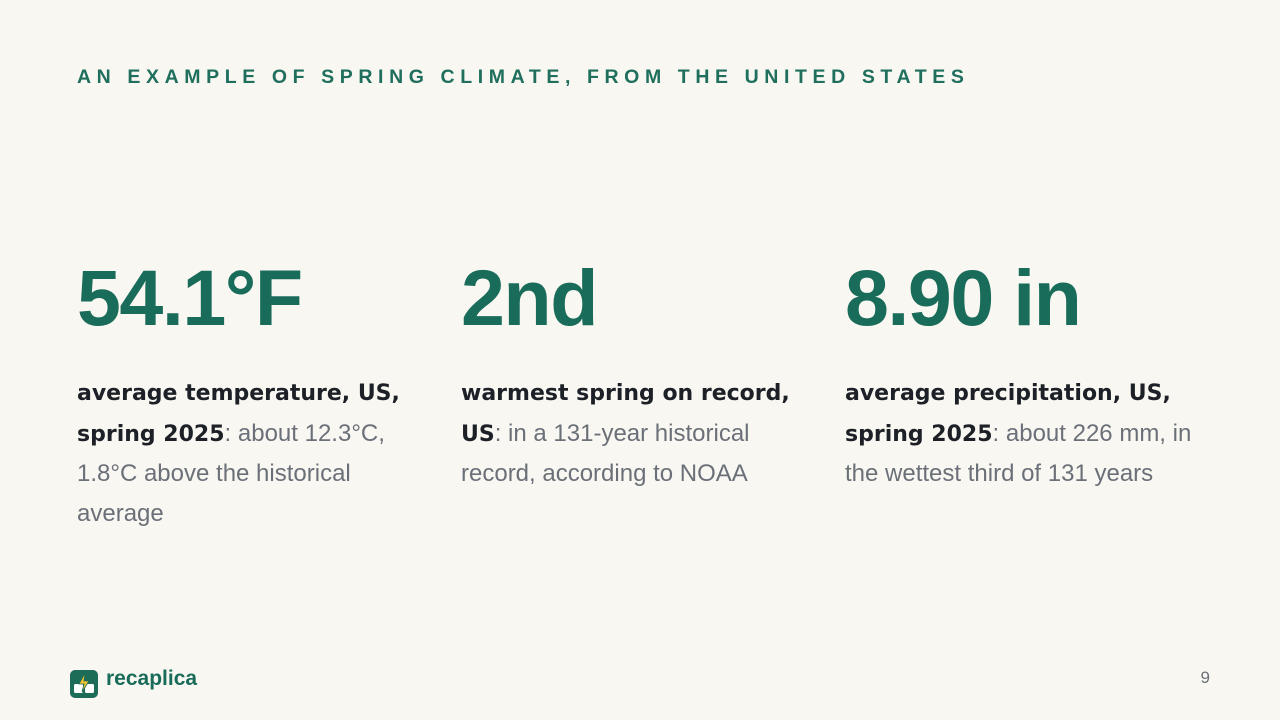 This screenshot has width=1280, height=720. I want to click on recaplica-logo-icon, so click(84, 684).